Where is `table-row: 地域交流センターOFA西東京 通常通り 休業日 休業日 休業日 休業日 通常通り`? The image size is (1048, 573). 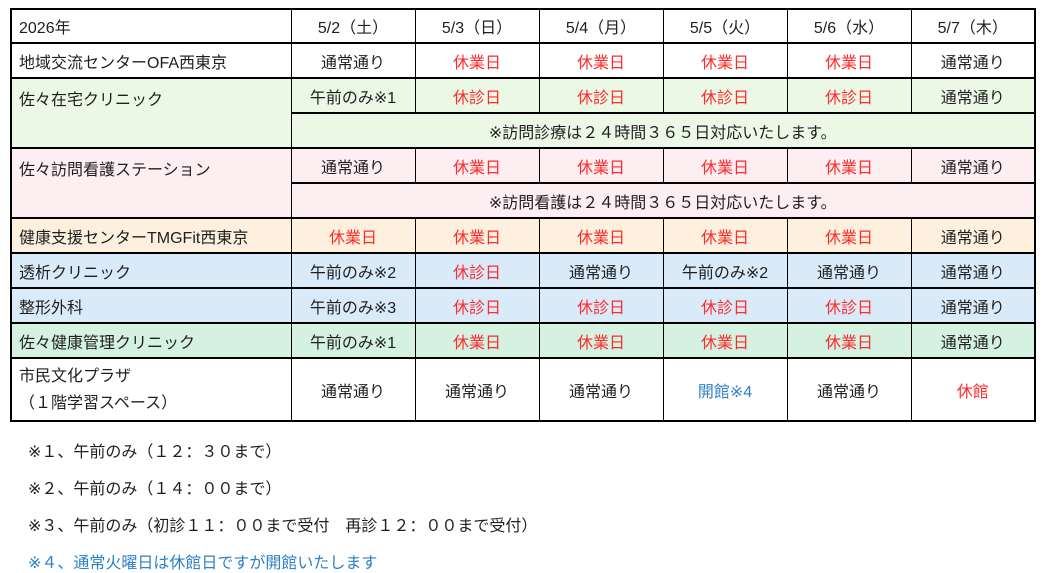
table-row: 地域交流センターOFA西東京 通常通り 休業日 休業日 休業日 休業日 通常通り is located at coordinates (523, 60).